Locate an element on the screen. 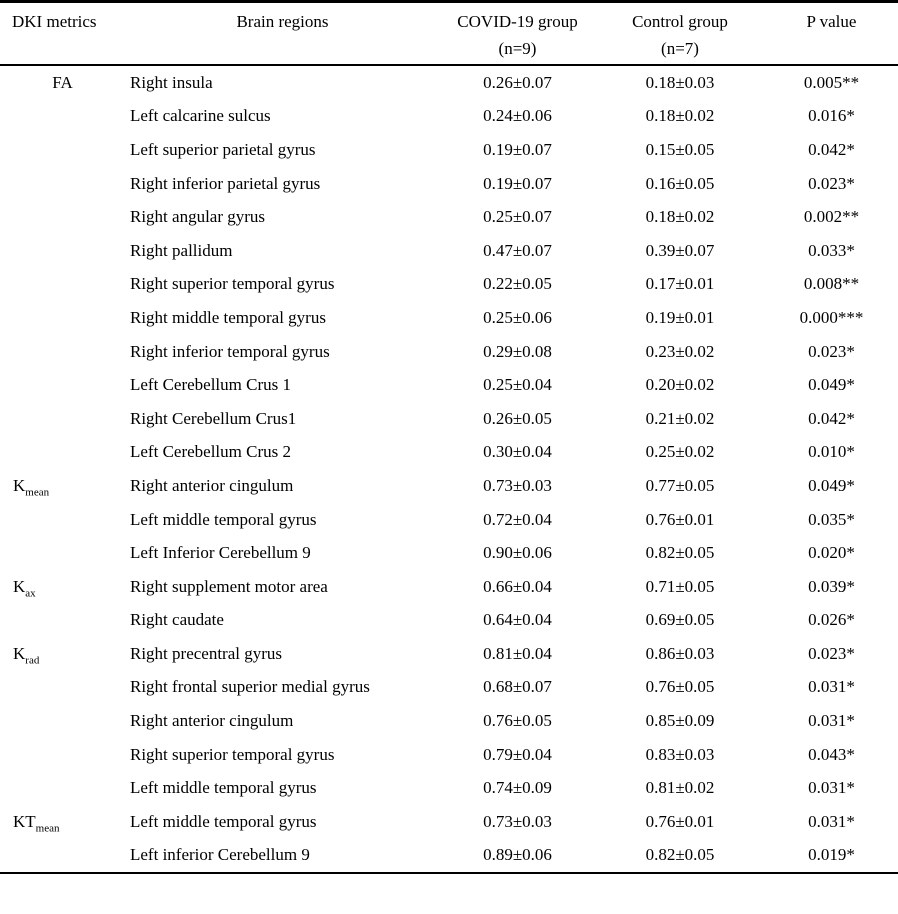 This screenshot has width=898, height=914. region-cell: Right middle temporal gyrus is located at coordinates (282, 318).